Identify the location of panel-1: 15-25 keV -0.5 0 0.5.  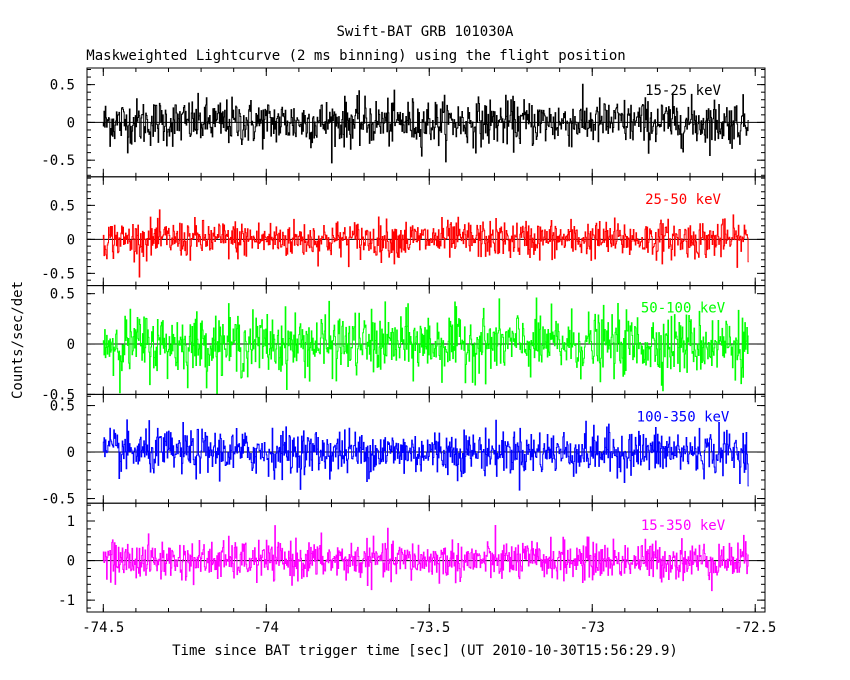
(403, 122).